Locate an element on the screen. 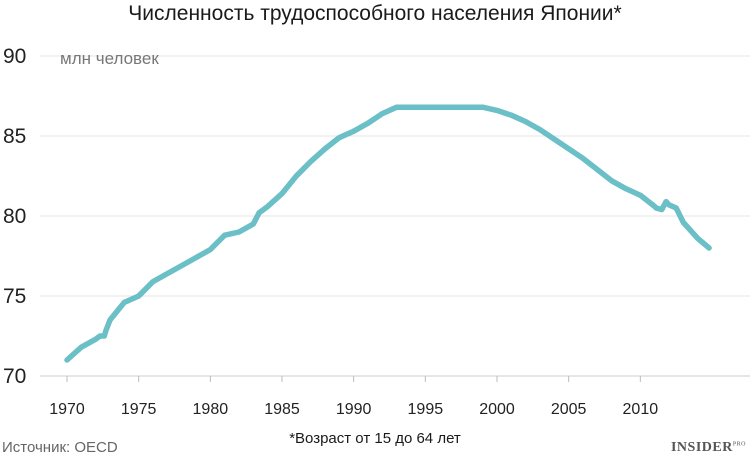 This screenshot has width=750, height=457. x-tick-label: 1980 is located at coordinates (211, 409).